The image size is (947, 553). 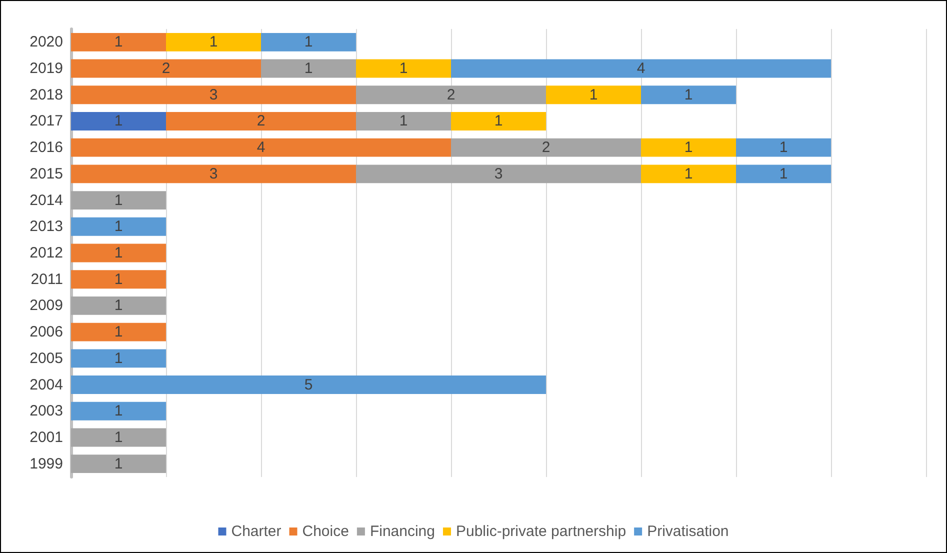 What do you see at coordinates (688, 531) in the screenshot?
I see `legend-label: Privatisation` at bounding box center [688, 531].